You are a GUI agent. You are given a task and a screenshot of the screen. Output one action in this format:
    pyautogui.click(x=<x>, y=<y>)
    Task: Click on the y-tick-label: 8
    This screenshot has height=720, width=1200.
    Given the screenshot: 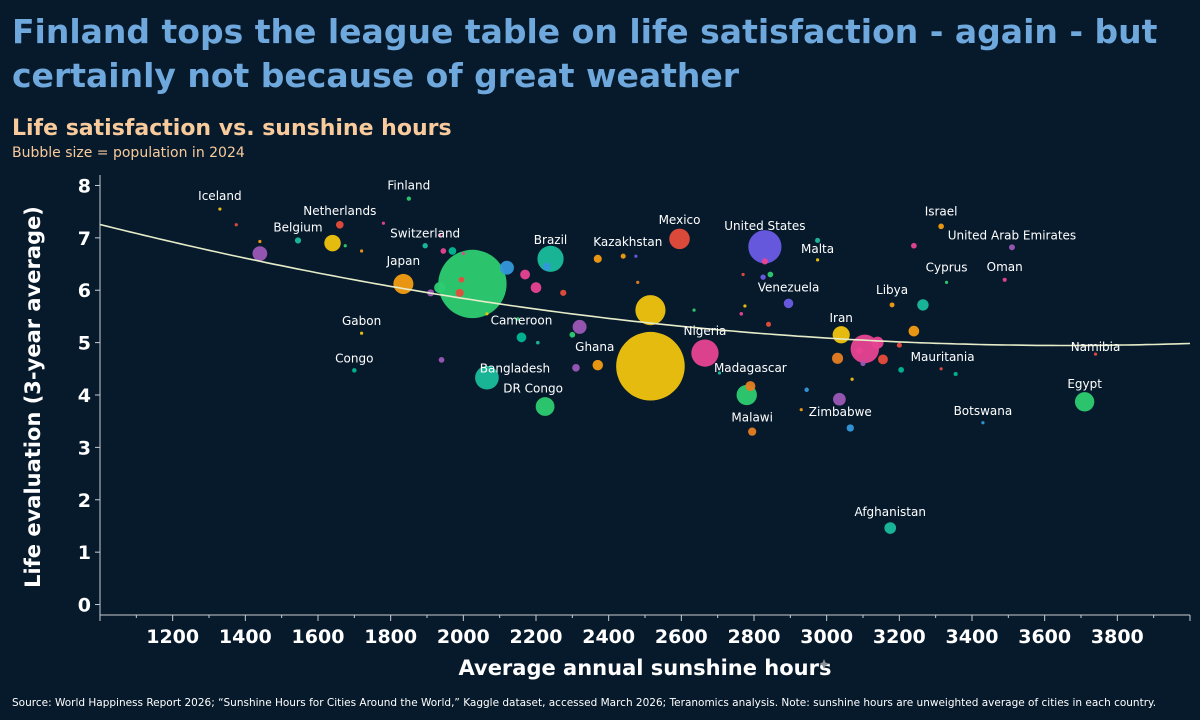 What is the action you would take?
    pyautogui.click(x=84, y=186)
    